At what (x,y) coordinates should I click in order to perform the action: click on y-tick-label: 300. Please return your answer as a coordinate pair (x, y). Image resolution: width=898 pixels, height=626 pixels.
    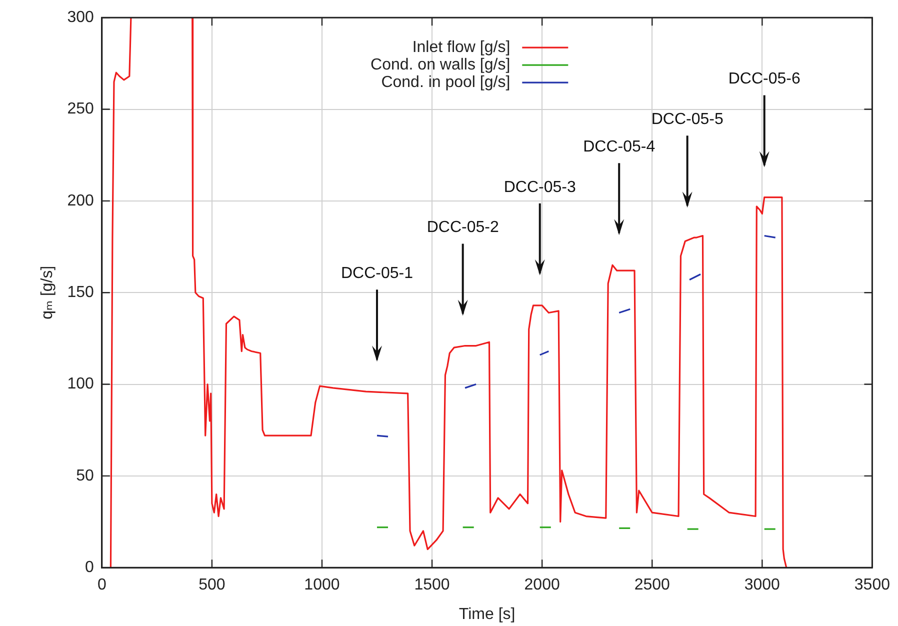
    Looking at the image, I should click on (80, 17).